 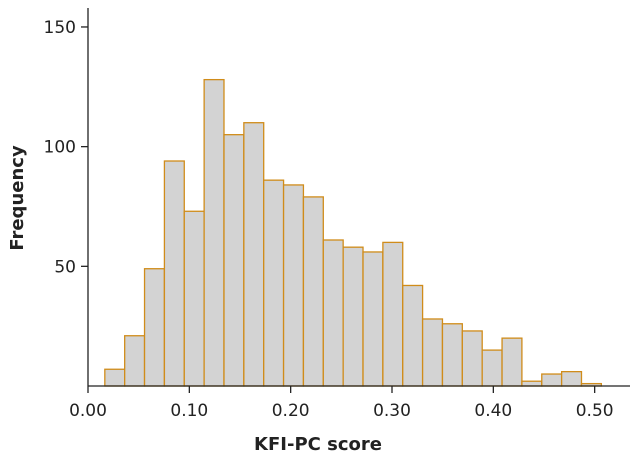 What do you see at coordinates (17, 198) in the screenshot?
I see `y-axis-title: Frequency` at bounding box center [17, 198].